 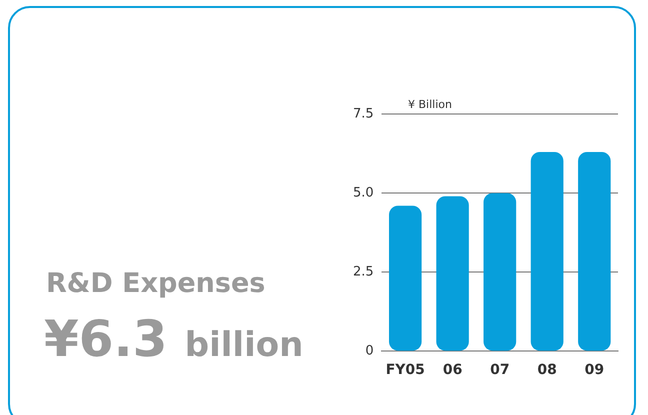 I want to click on x-tick-label: 07, so click(x=500, y=370).